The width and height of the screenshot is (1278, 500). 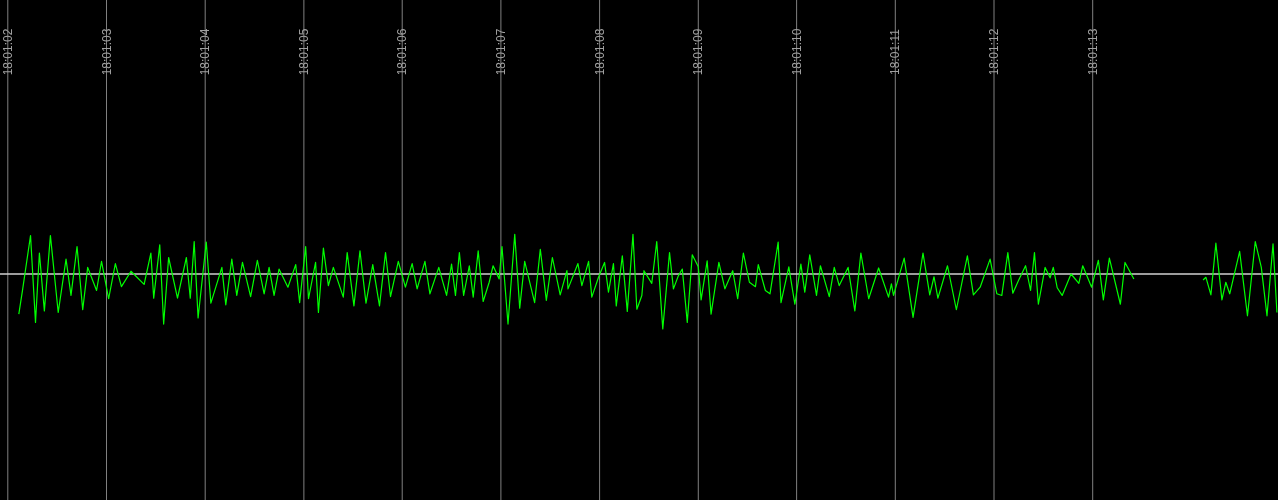 What do you see at coordinates (994, 52) in the screenshot?
I see `x-tick-label: 18:01:12` at bounding box center [994, 52].